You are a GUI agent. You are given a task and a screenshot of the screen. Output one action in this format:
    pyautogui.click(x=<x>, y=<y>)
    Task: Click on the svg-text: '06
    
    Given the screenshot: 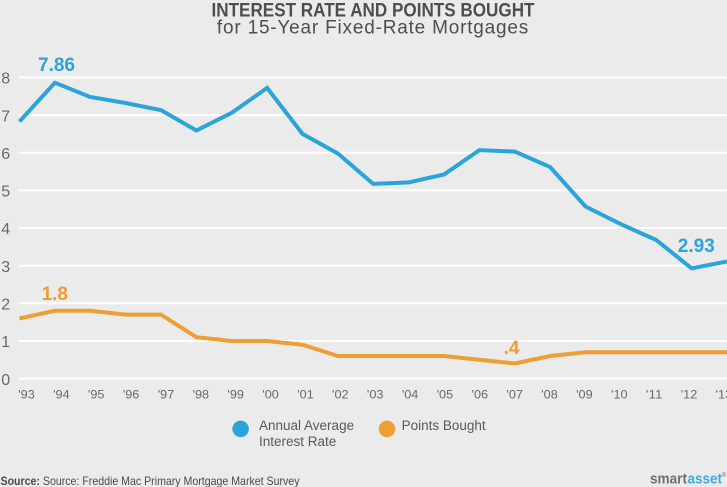 What is the action you would take?
    pyautogui.click(x=480, y=394)
    